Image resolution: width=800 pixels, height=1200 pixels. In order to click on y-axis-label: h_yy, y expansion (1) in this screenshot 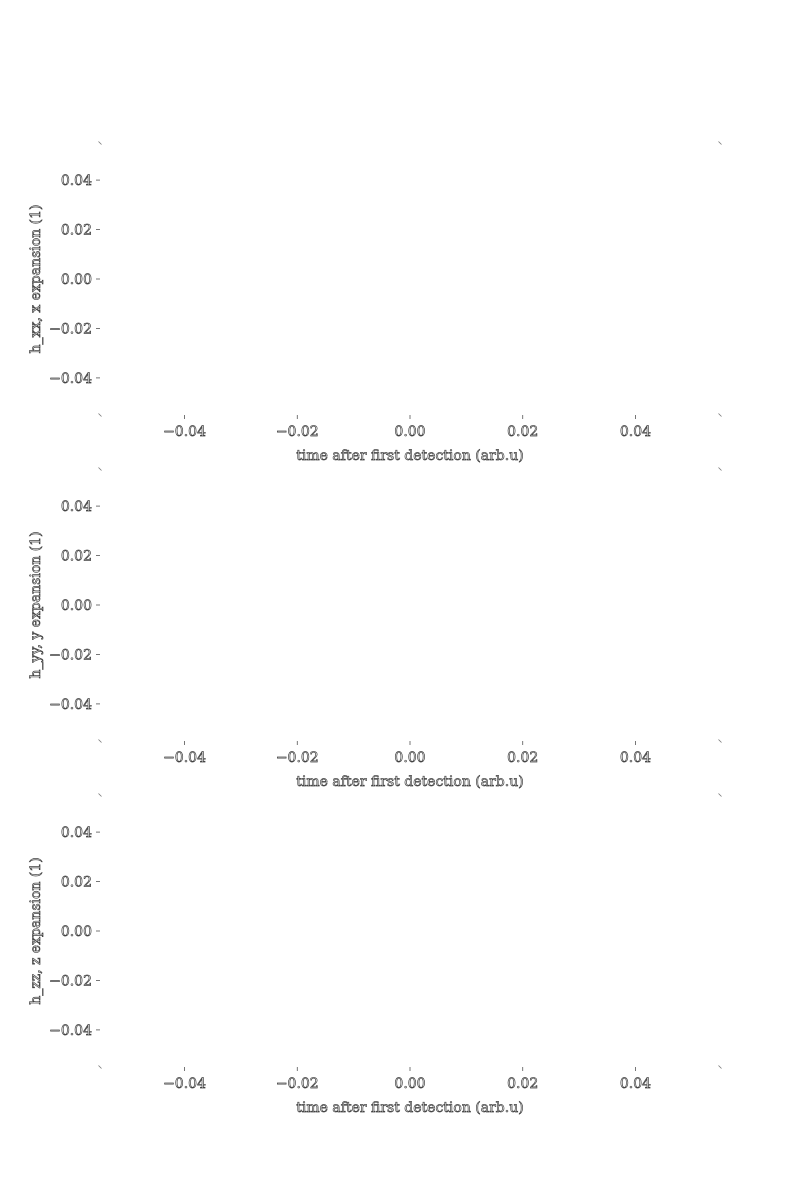, I will do `click(36, 604)`.